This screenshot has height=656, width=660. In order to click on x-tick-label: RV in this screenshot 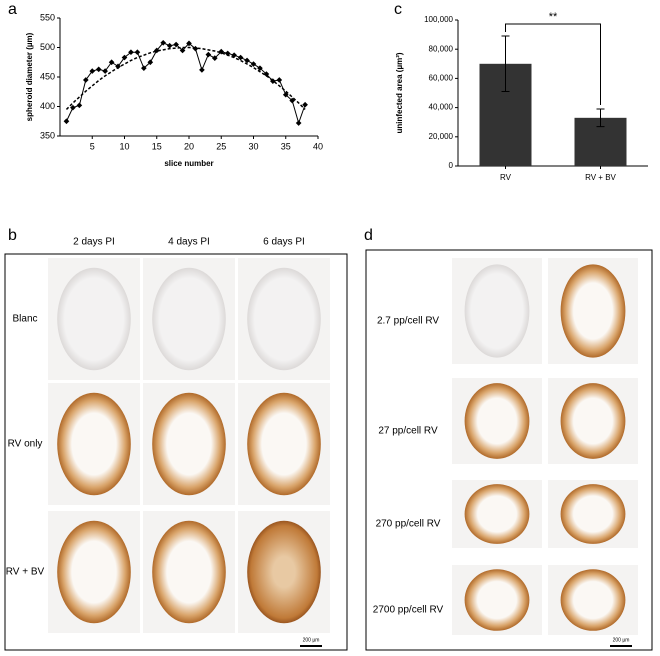, I will do `click(506, 177)`.